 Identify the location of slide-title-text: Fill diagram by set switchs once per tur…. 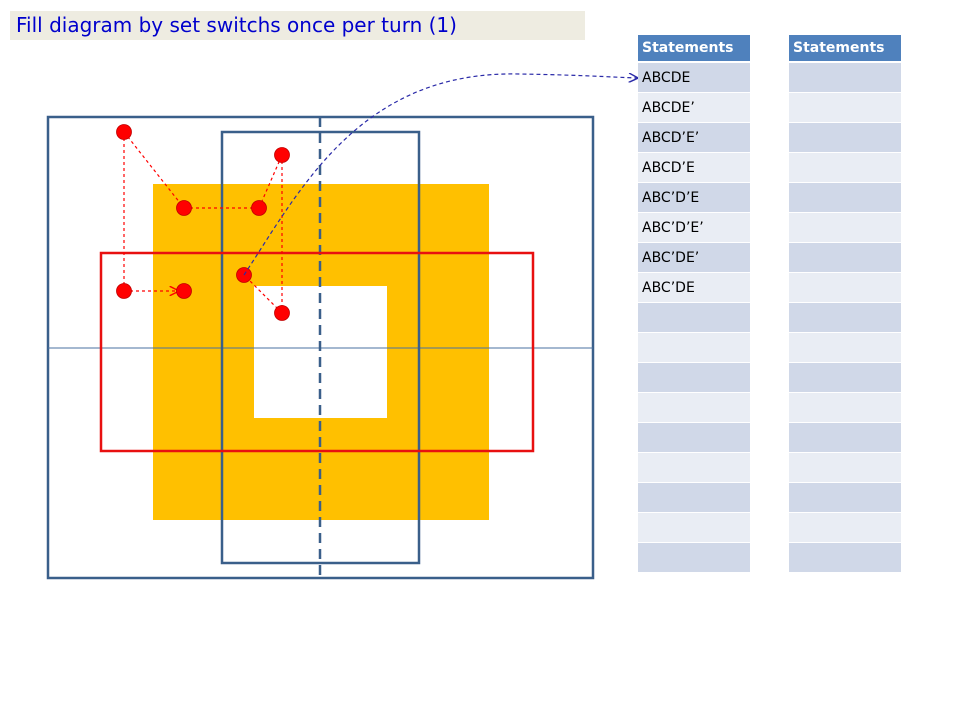
(236, 25).